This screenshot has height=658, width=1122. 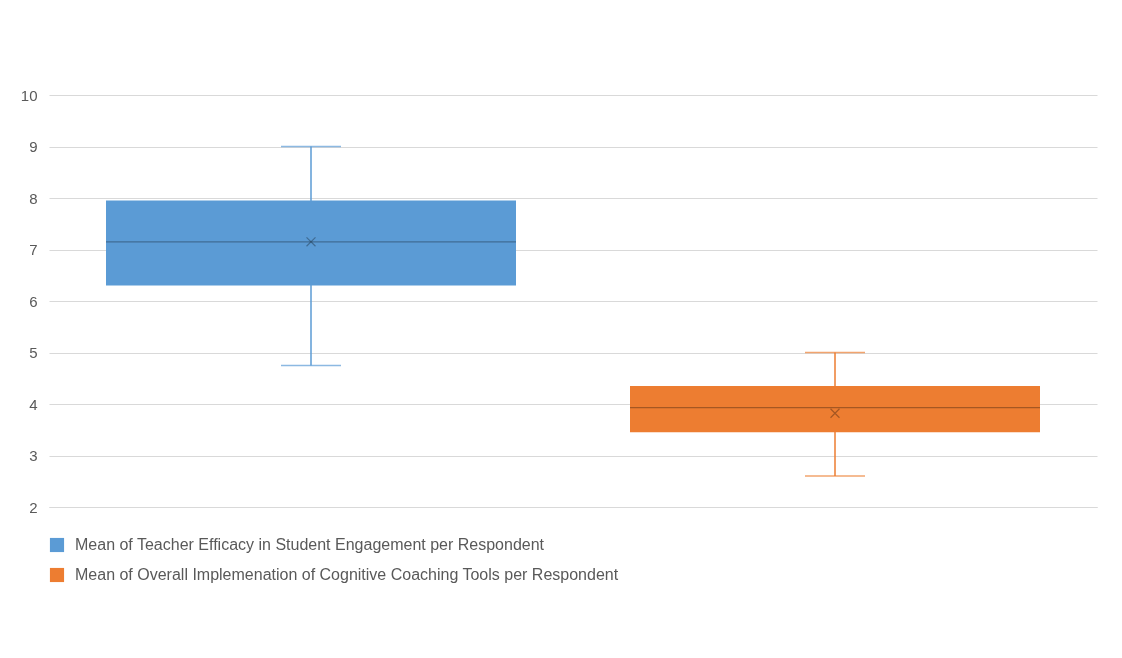 What do you see at coordinates (33, 352) in the screenshot?
I see `y-tick-label: 5` at bounding box center [33, 352].